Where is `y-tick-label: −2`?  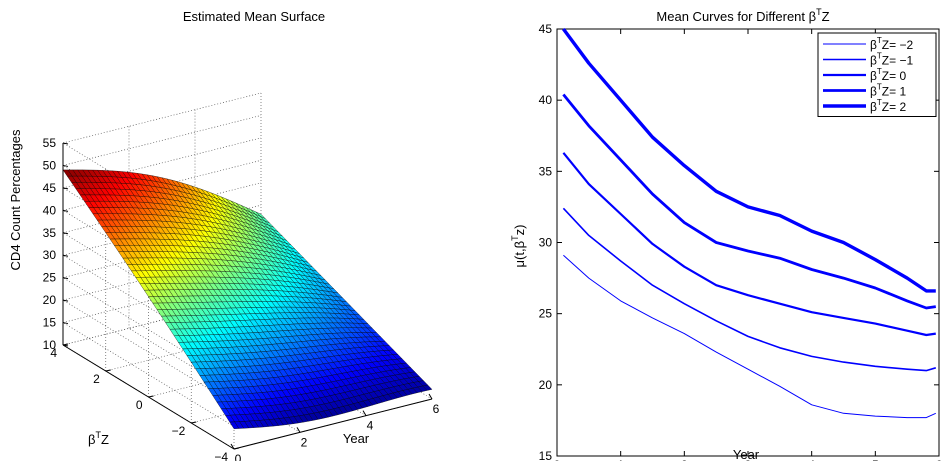
y-tick-label: −2 is located at coordinates (179, 431).